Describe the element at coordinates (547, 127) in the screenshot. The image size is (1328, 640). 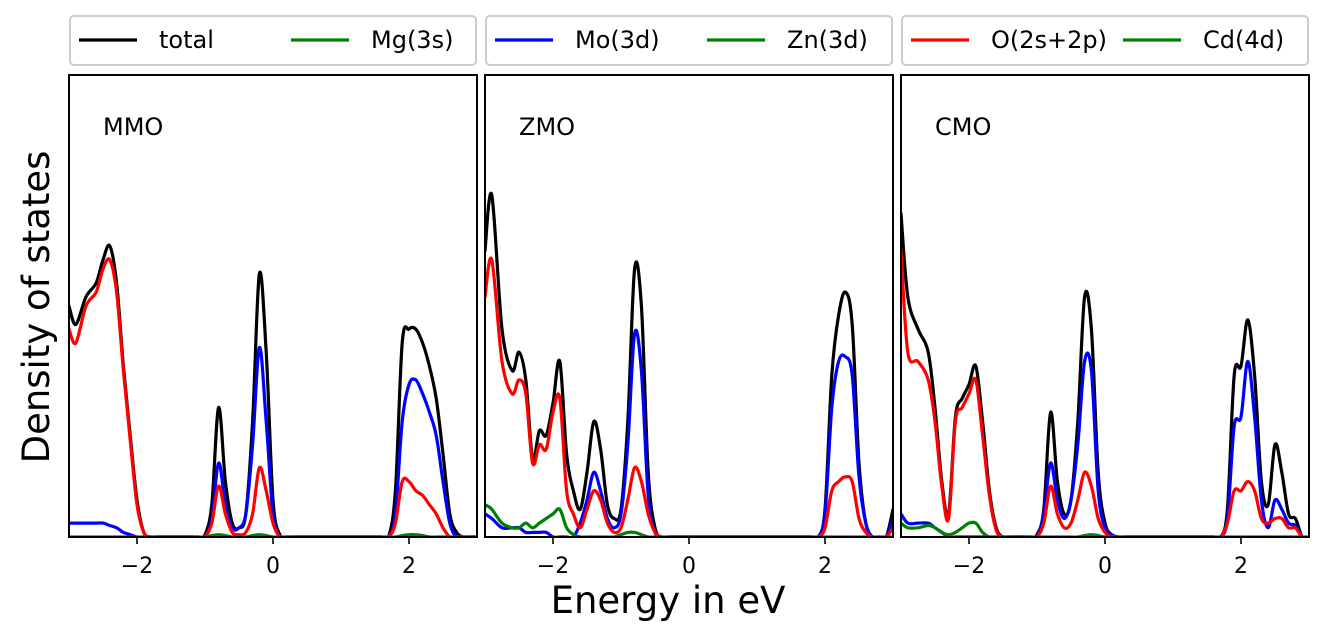
I see `panel-label: ZMO` at that location.